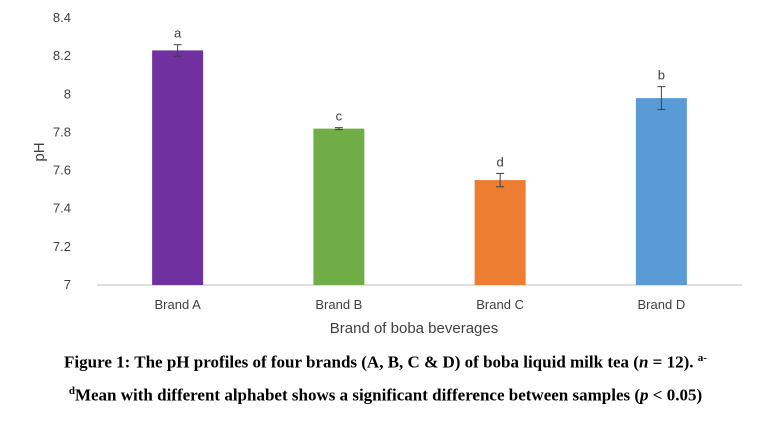 Image resolution: width=771 pixels, height=423 pixels. Describe the element at coordinates (339, 206) in the screenshot. I see `bar-brand-b` at that location.